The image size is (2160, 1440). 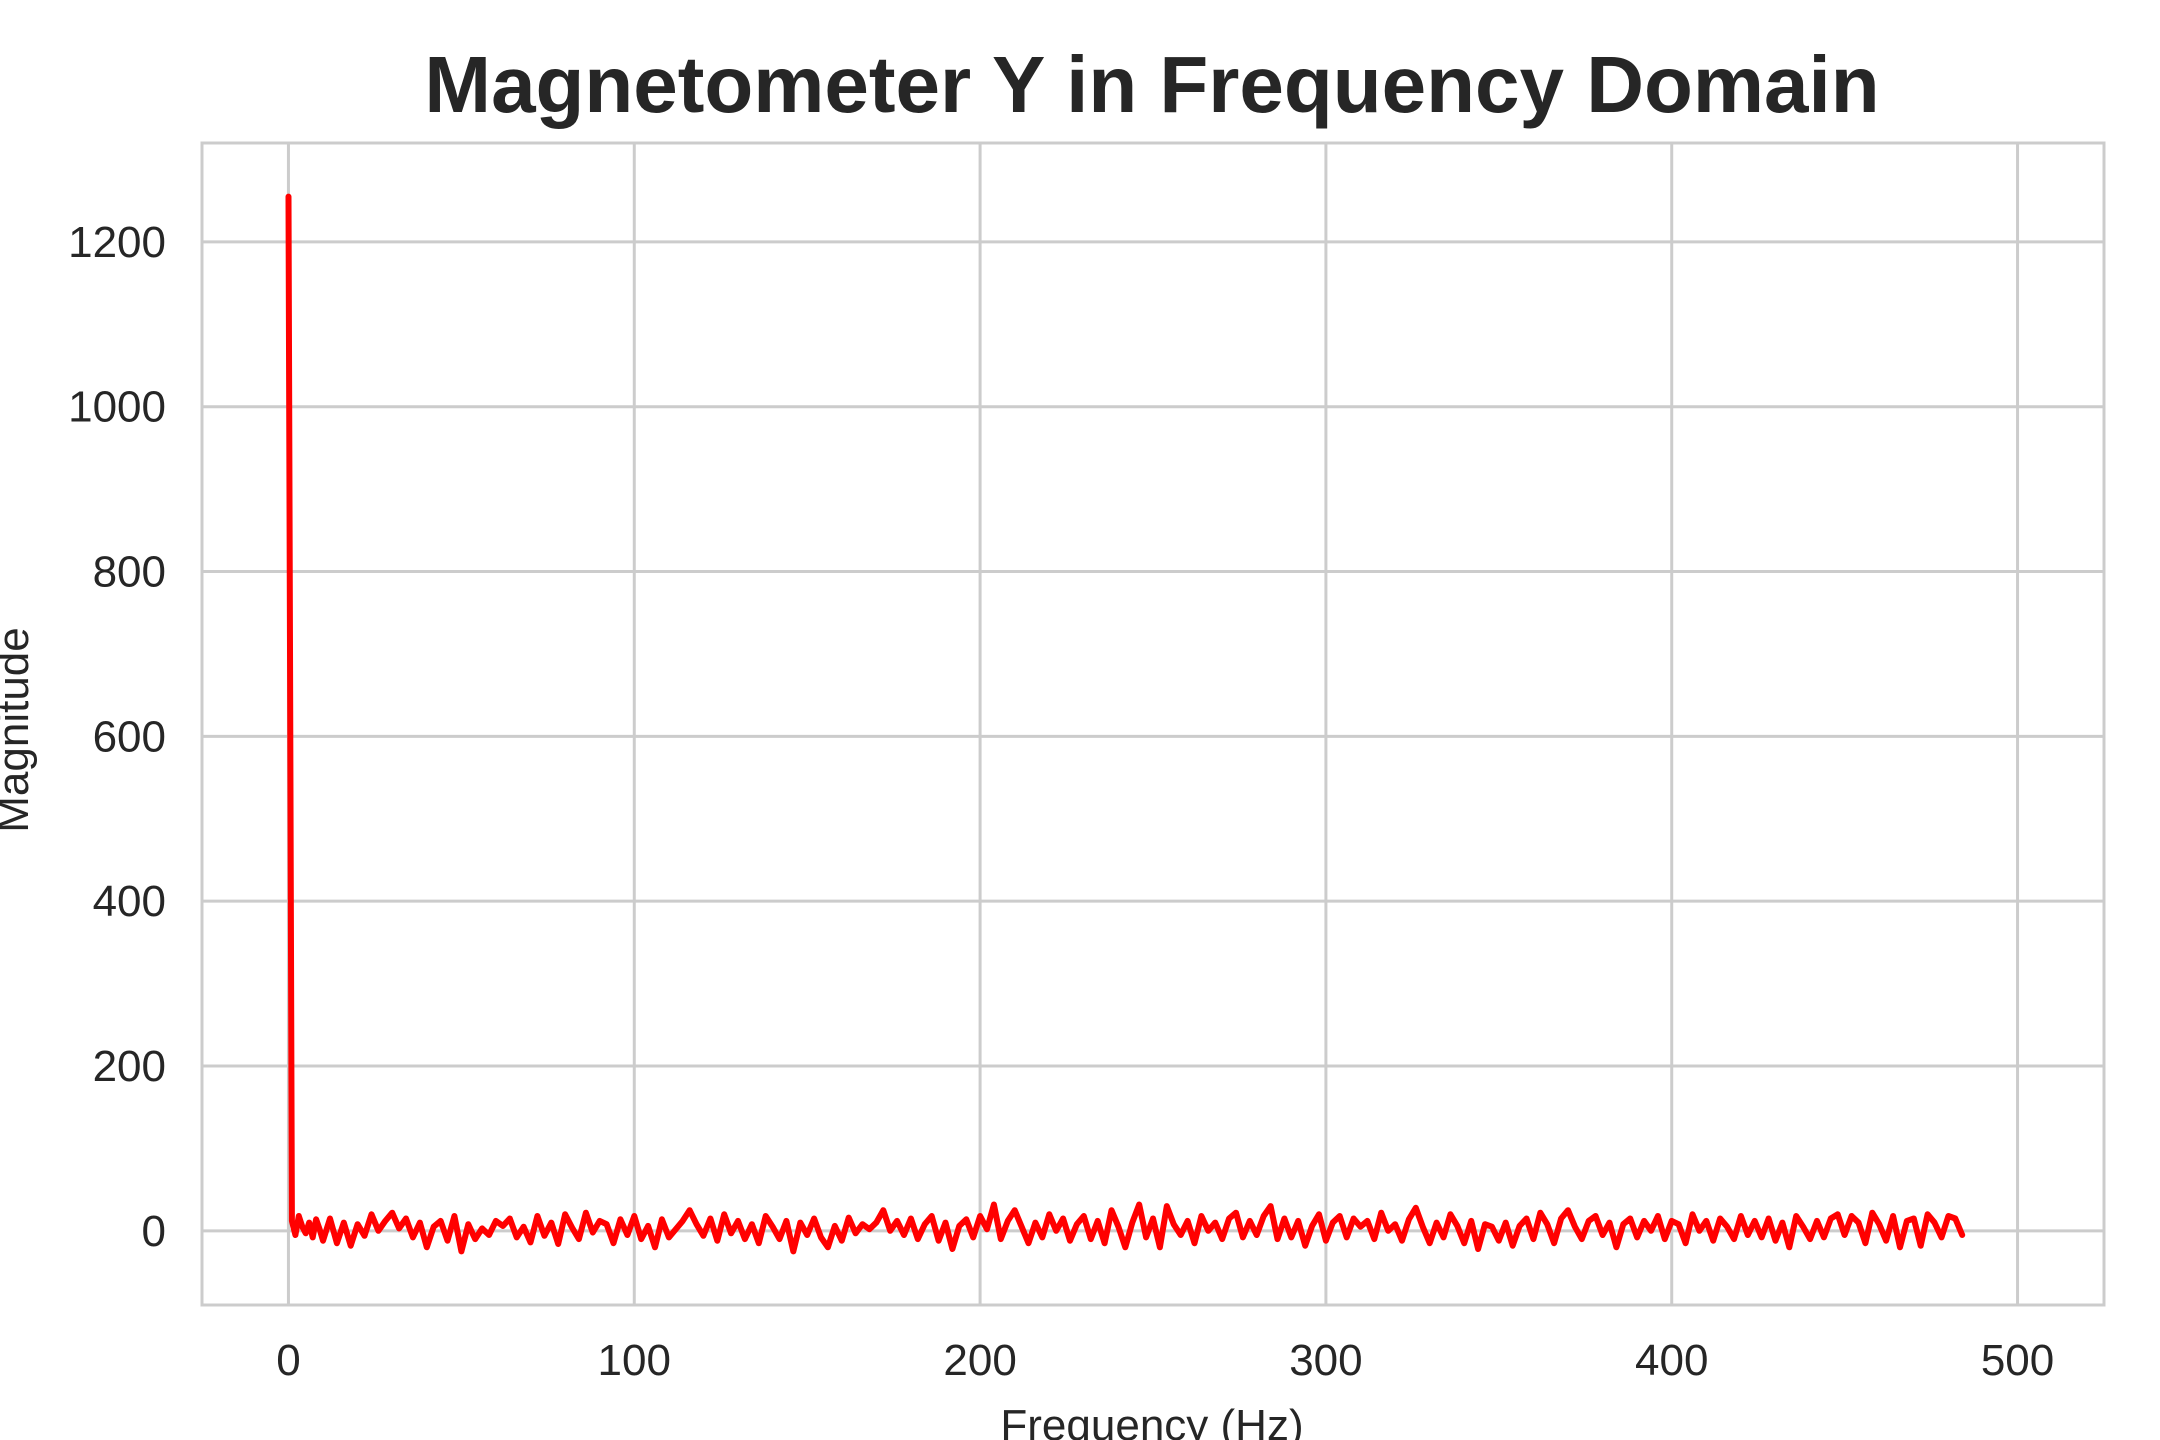 I want to click on y-axis-label: Magnitude, so click(x=19, y=729).